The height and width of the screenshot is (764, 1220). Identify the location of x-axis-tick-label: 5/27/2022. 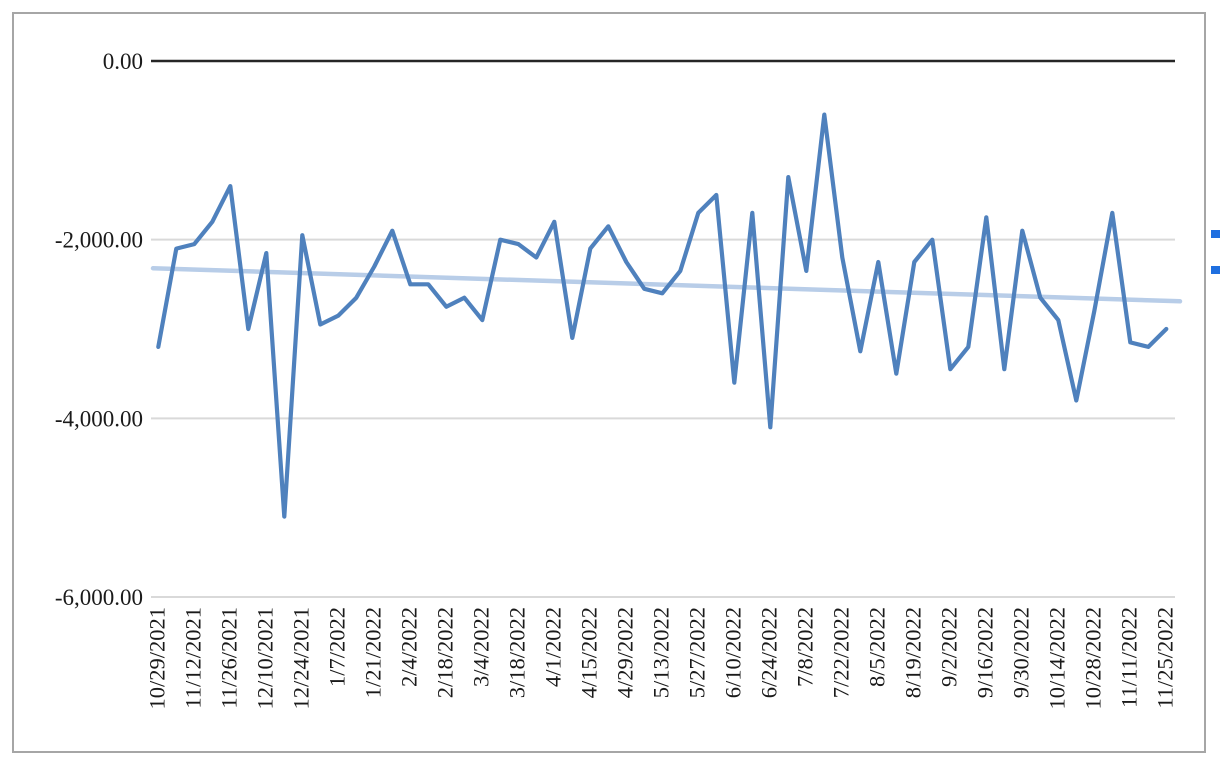
(696, 652).